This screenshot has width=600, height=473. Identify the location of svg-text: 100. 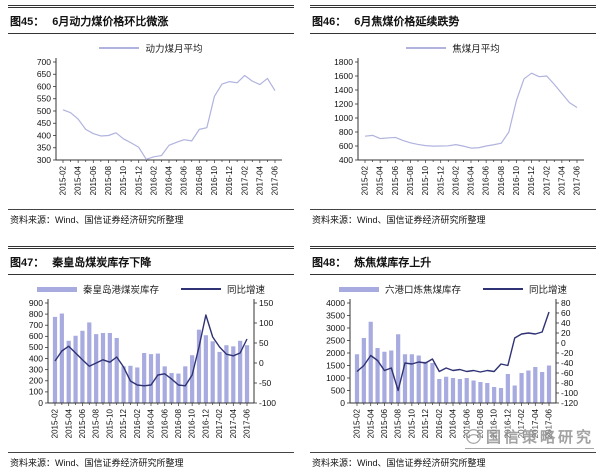
(36, 392).